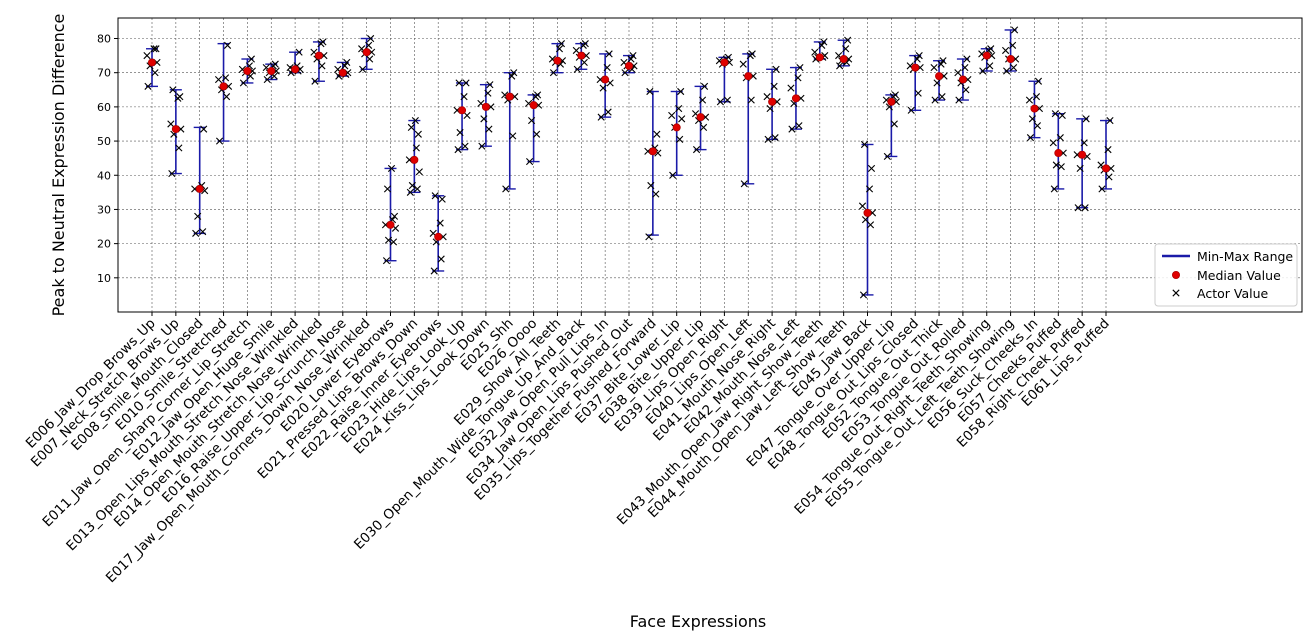  I want to click on legend-label-range: Min-Max Range, so click(1245, 256).